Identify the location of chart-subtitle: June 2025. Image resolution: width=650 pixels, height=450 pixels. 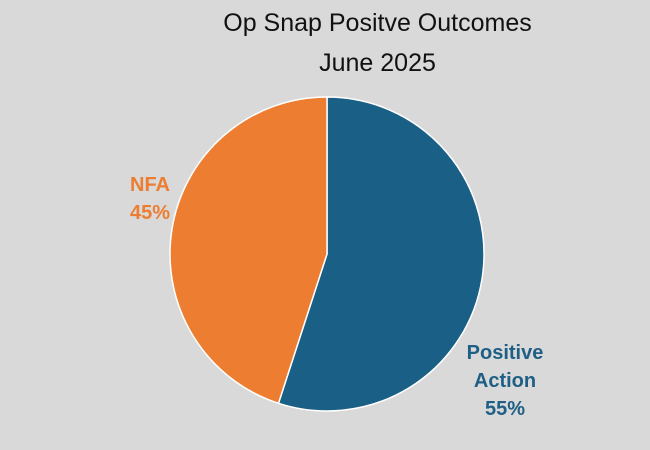
(377, 63).